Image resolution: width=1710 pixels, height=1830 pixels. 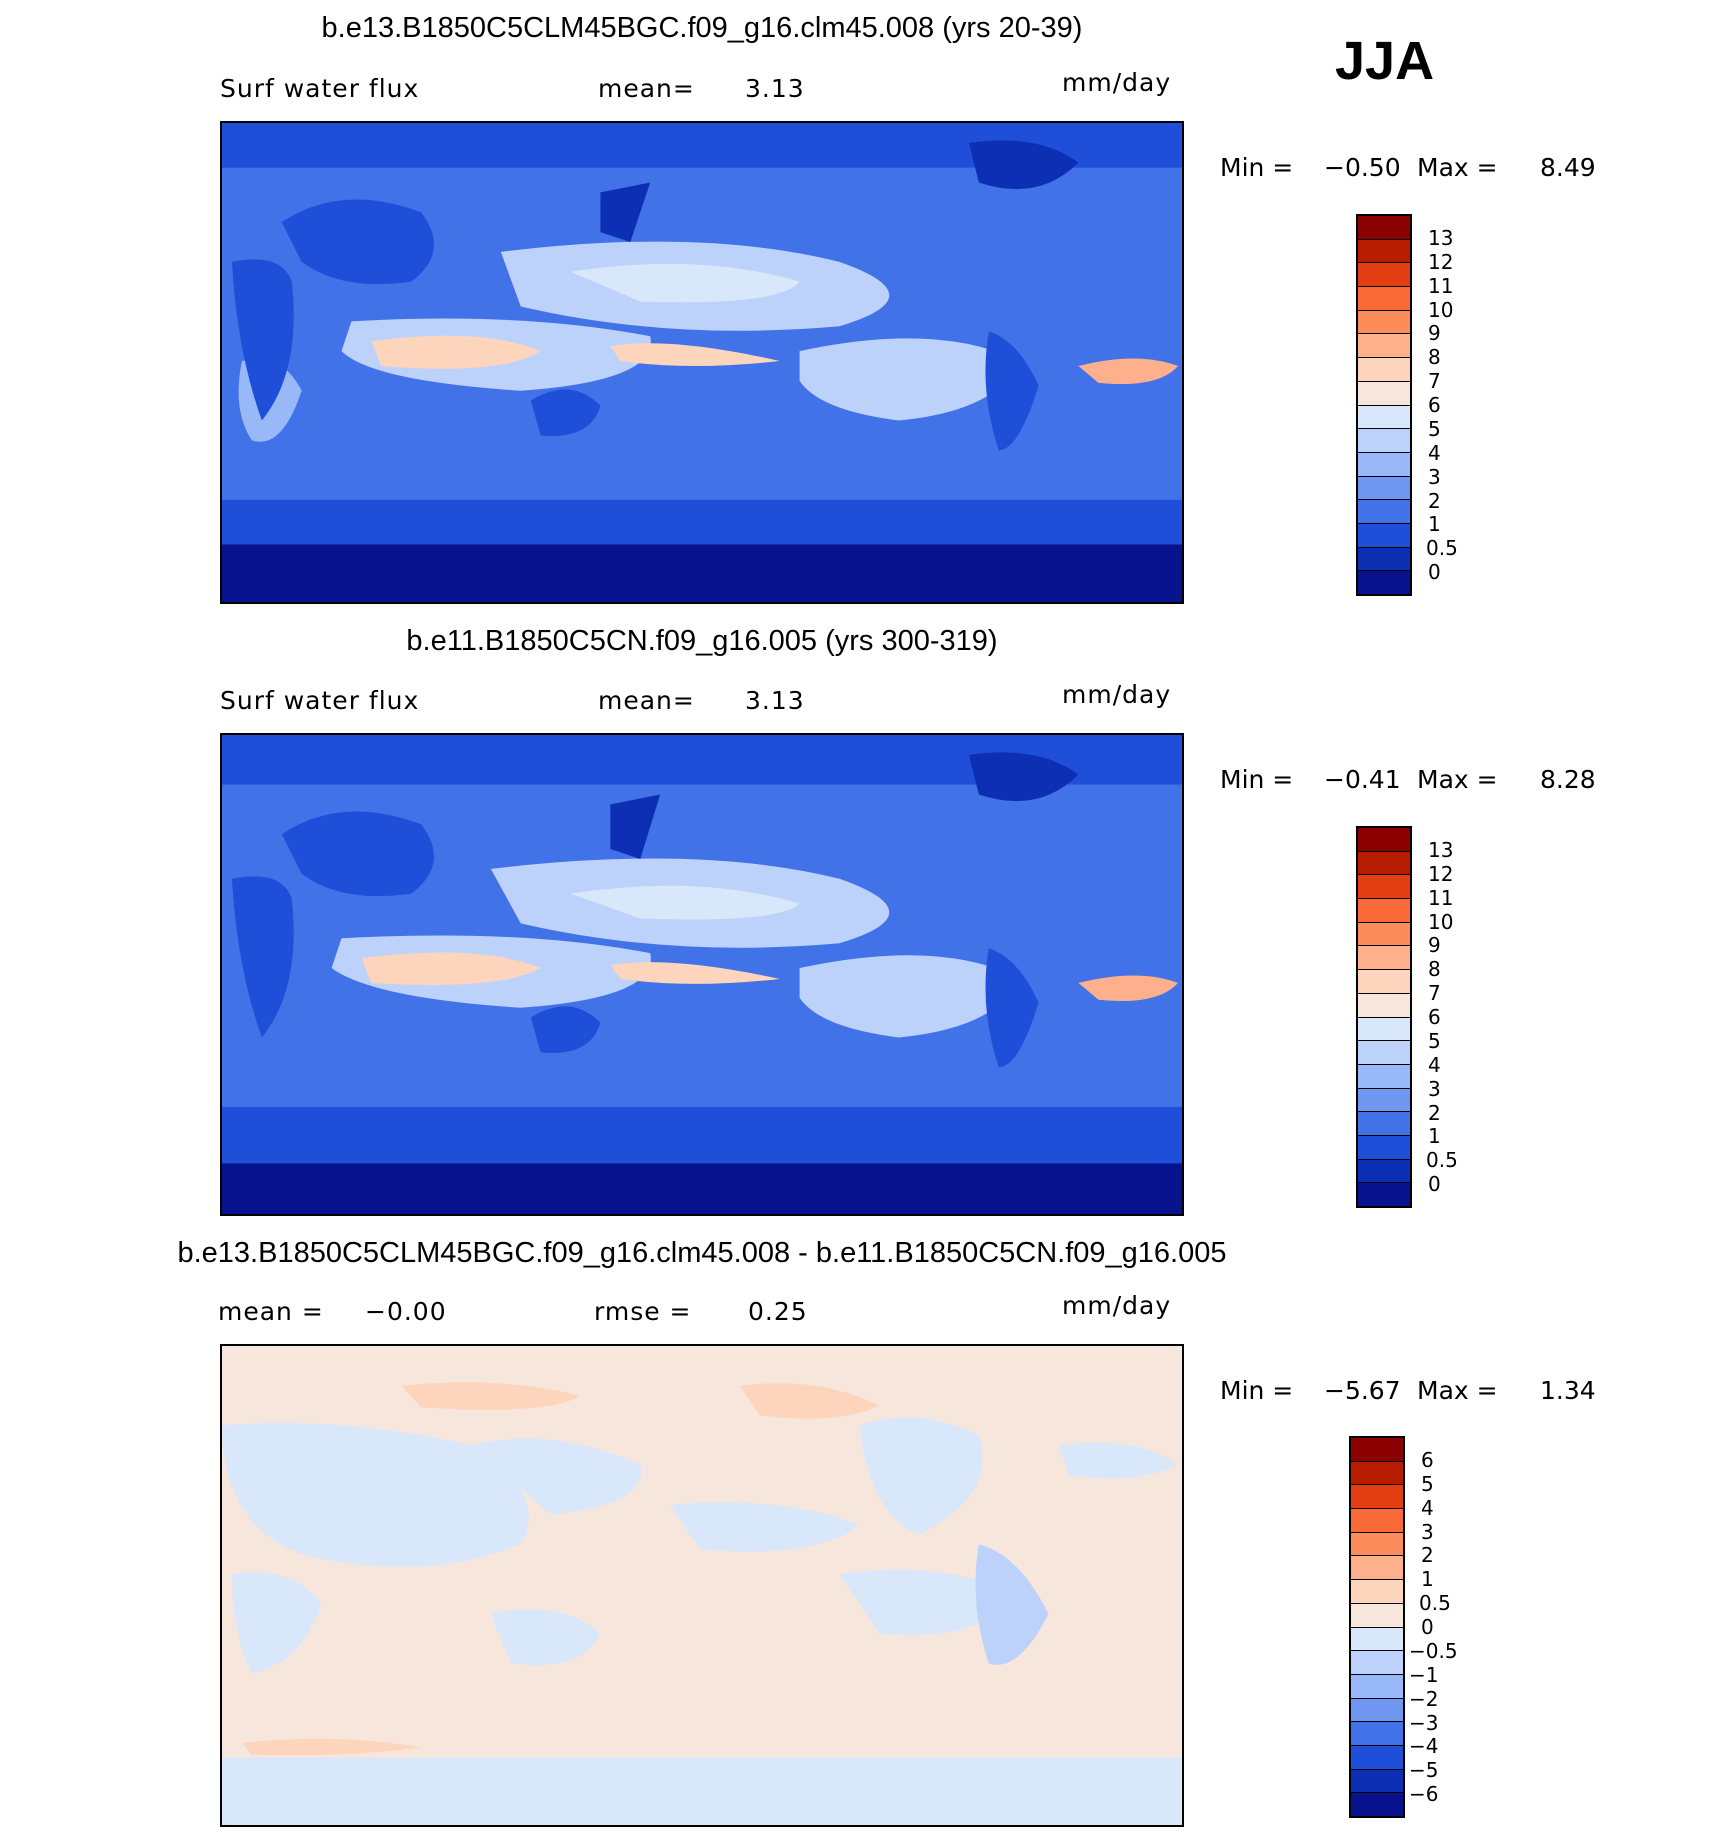 I want to click on panel1-map, so click(x=702, y=362).